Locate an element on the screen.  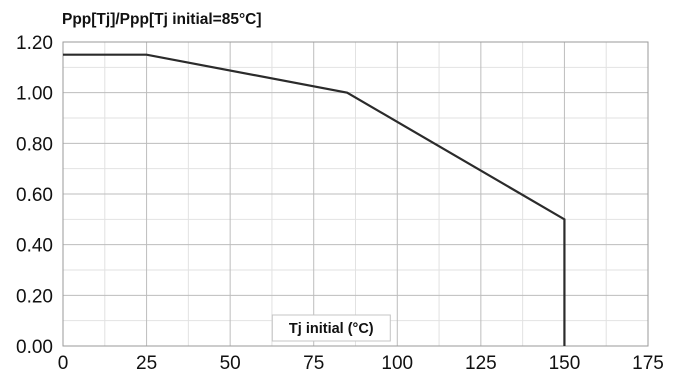
x-axis-label-box is located at coordinates (331, 328).